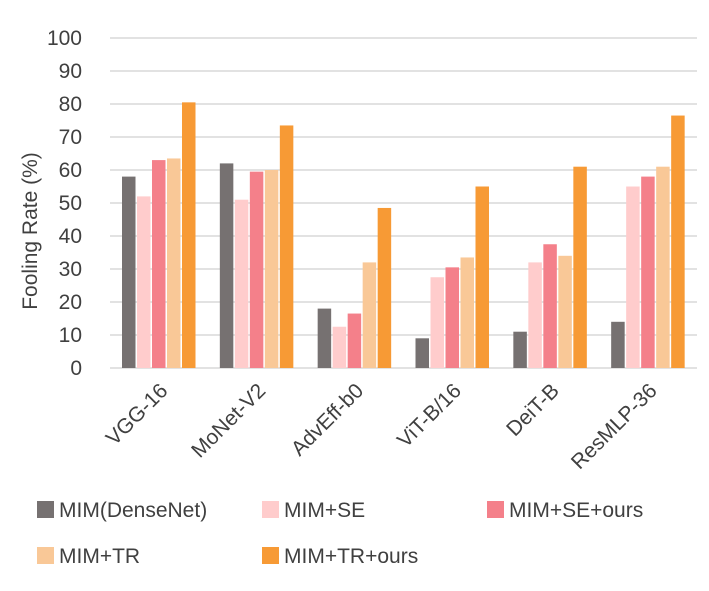 The width and height of the screenshot is (709, 591). What do you see at coordinates (70, 302) in the screenshot?
I see `y-tick-label: 20` at bounding box center [70, 302].